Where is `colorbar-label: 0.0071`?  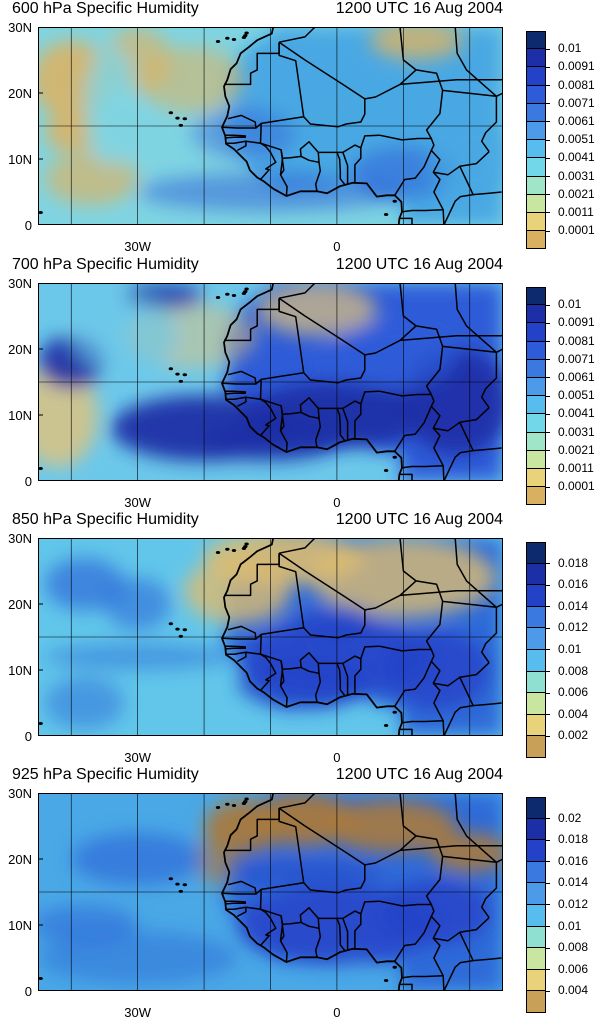 colorbar-label: 0.0071 is located at coordinates (576, 102).